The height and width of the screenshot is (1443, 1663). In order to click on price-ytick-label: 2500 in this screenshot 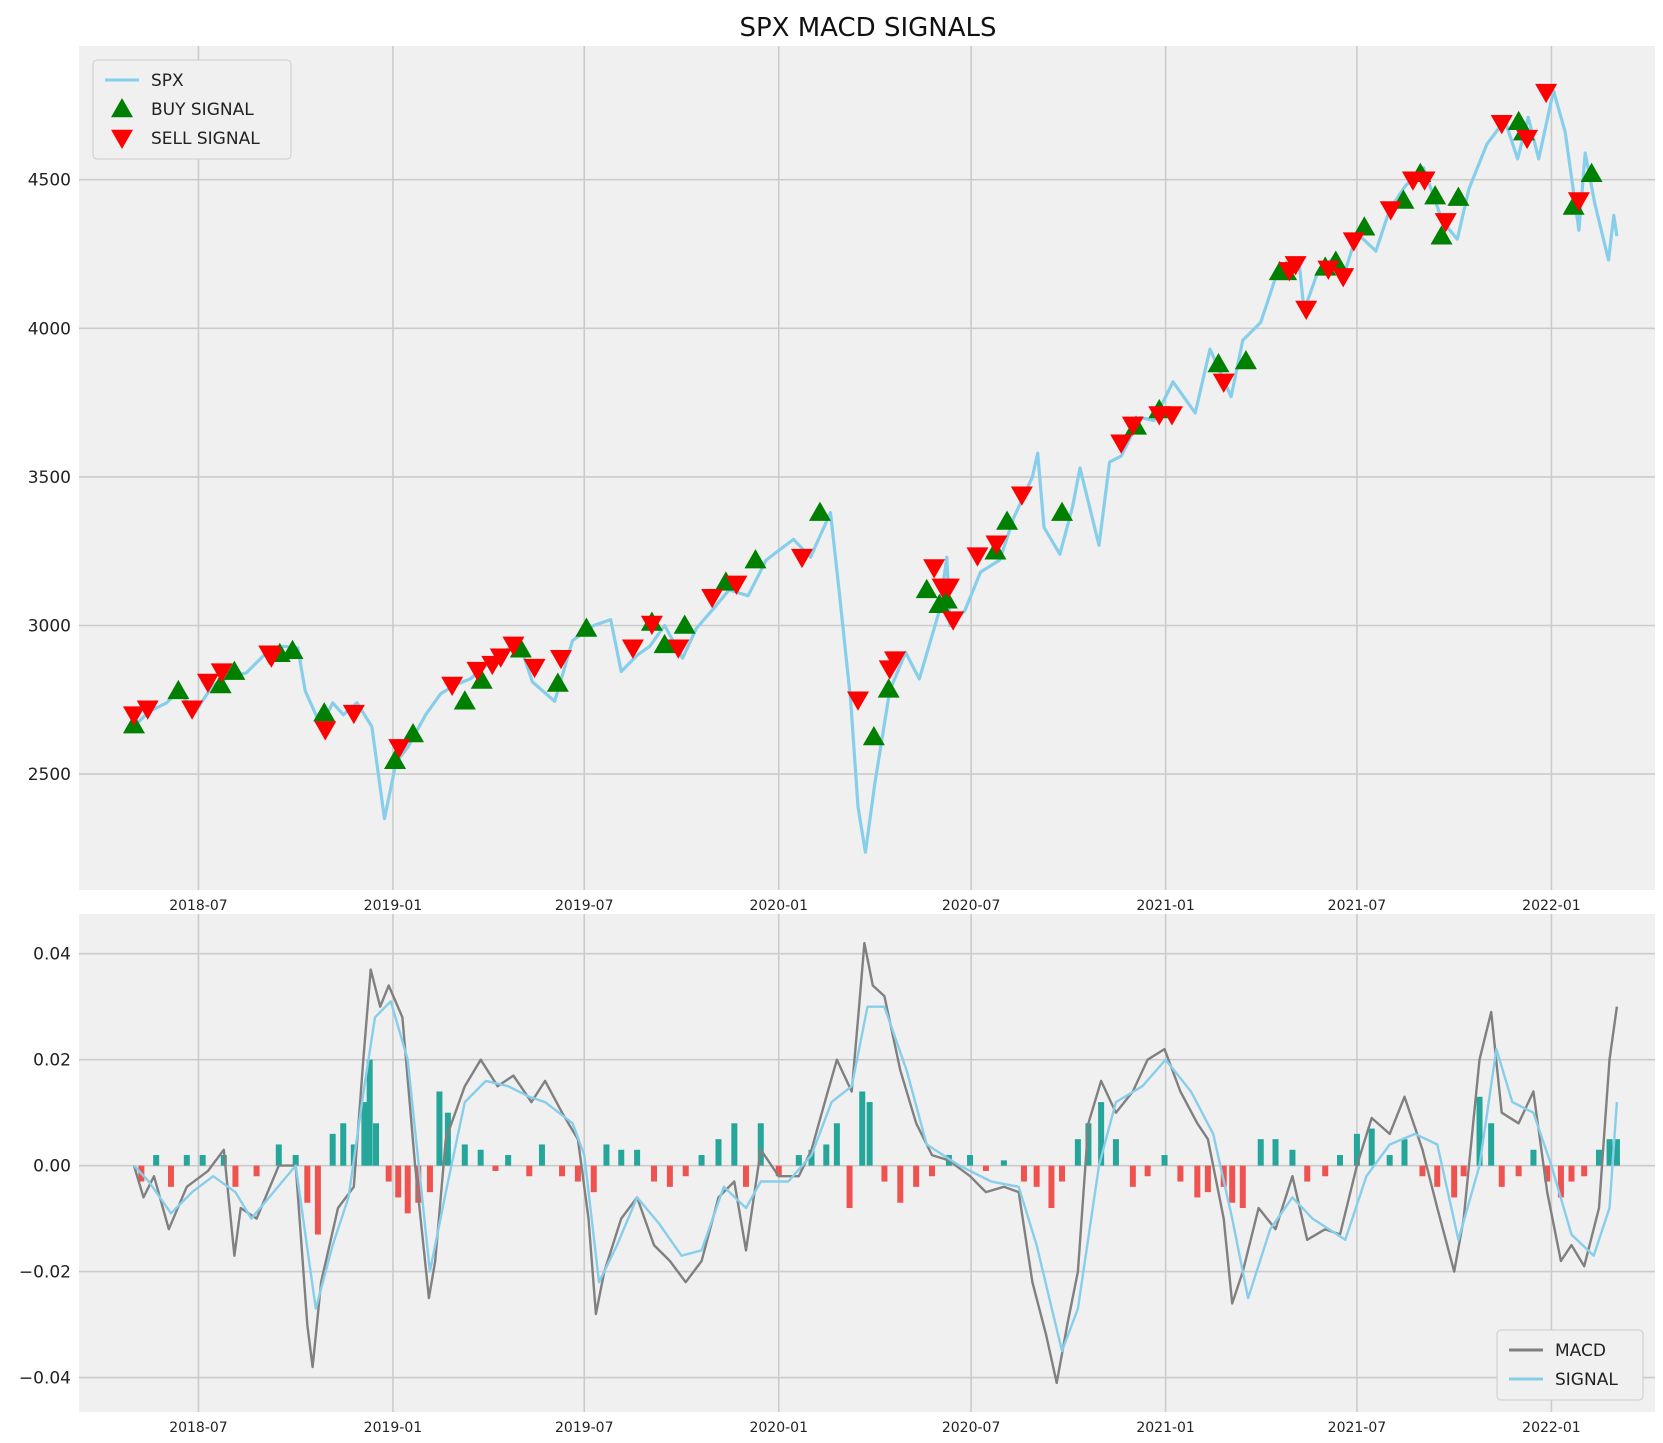, I will do `click(49, 775)`.